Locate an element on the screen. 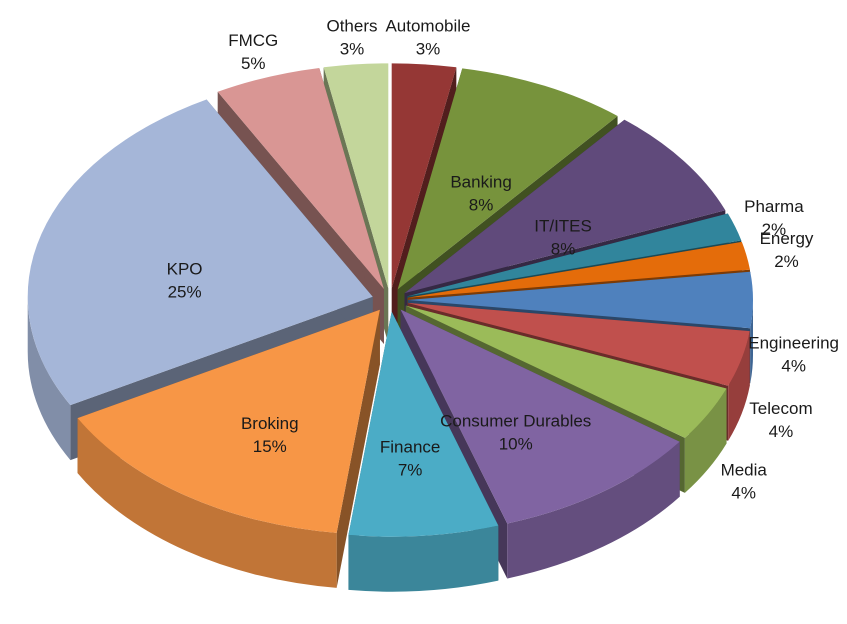  slice-label: Telecom is located at coordinates (780, 408).